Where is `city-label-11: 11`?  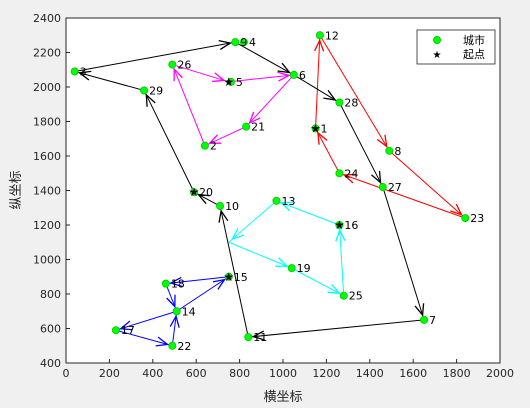 city-label-11: 11 is located at coordinates (260, 337).